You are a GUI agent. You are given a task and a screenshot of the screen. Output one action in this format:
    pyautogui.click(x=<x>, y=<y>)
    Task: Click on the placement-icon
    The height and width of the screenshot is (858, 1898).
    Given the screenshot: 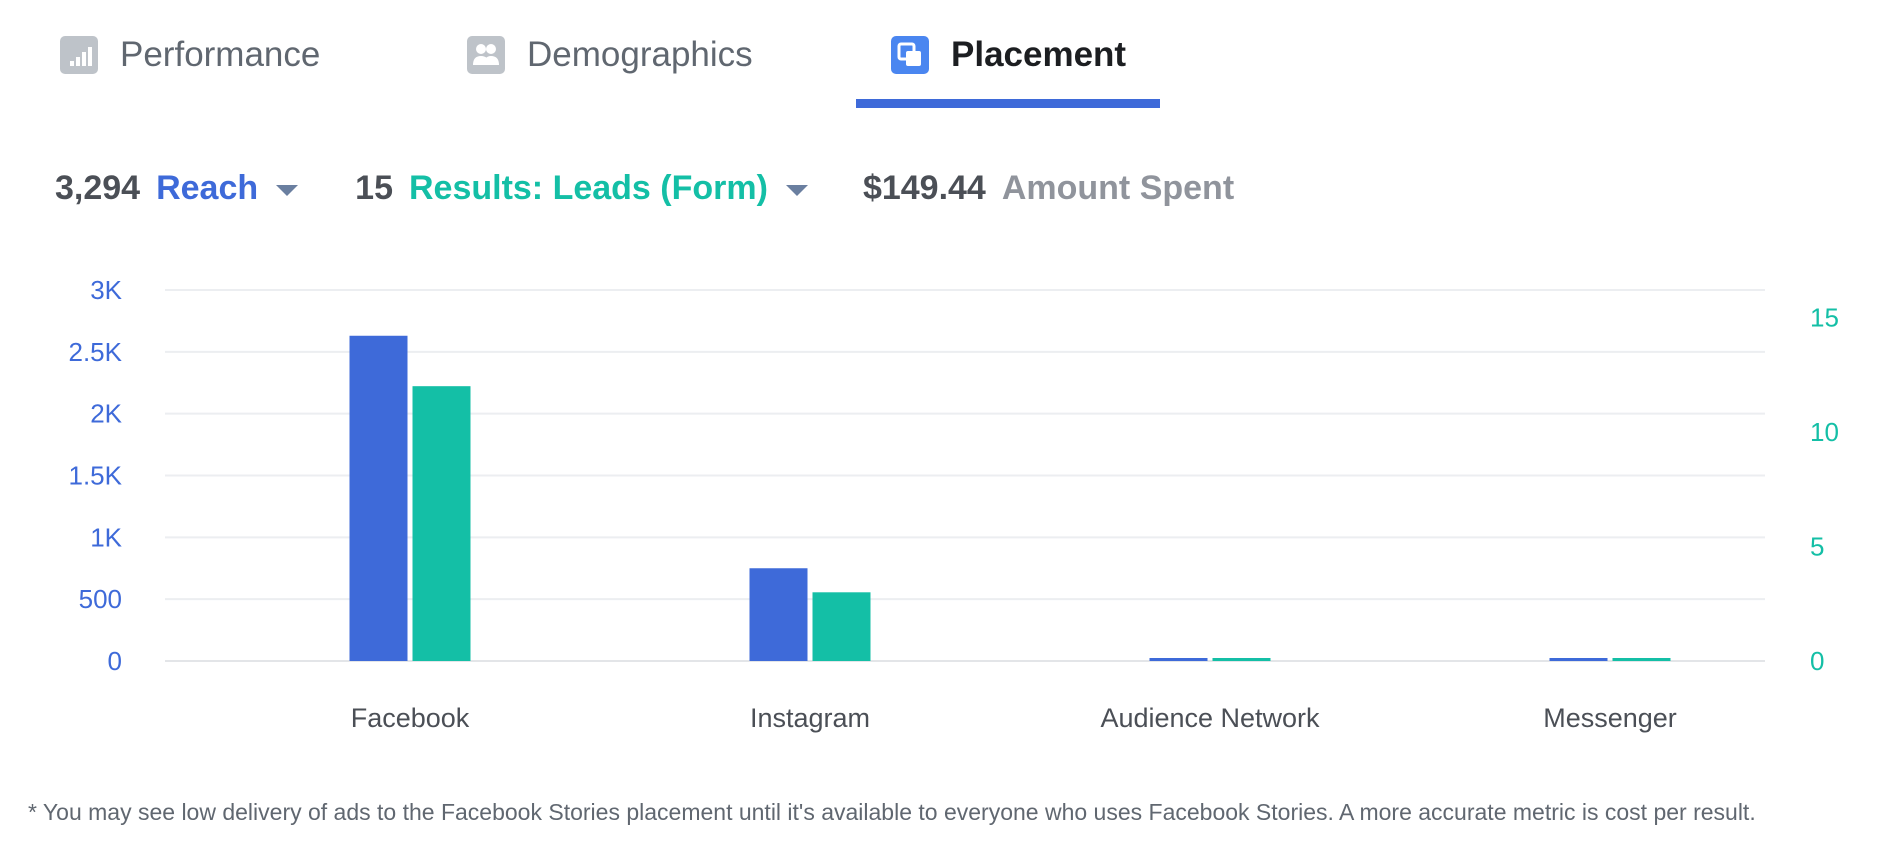 What is the action you would take?
    pyautogui.click(x=910, y=55)
    